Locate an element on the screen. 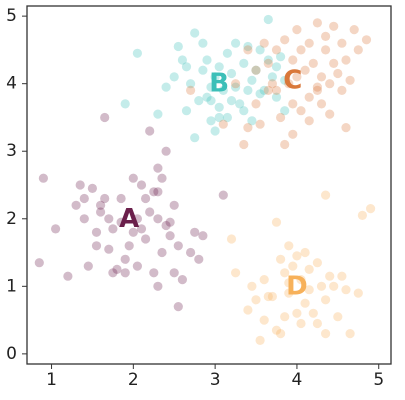 This screenshot has height=400, width=405. y-tick-label: 1 is located at coordinates (11, 286).